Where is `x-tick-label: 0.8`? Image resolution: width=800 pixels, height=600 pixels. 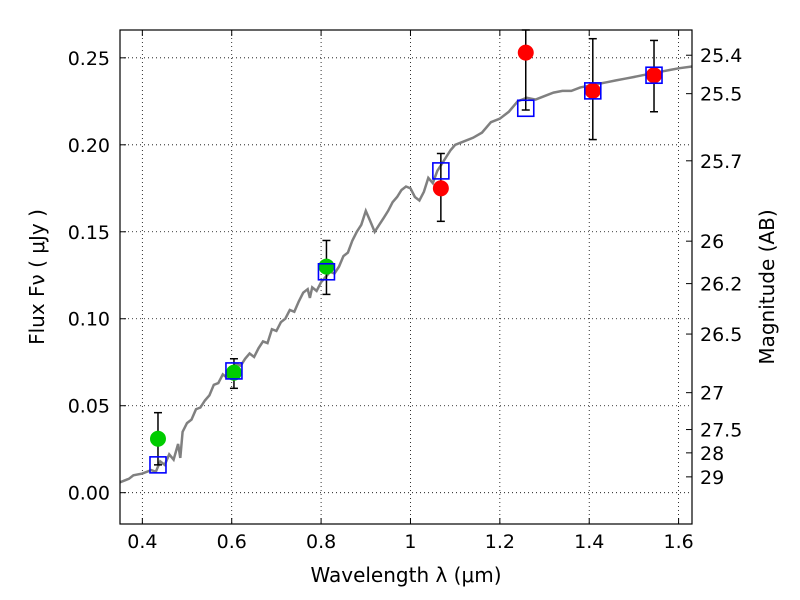 x-tick-label: 0.8 is located at coordinates (321, 542).